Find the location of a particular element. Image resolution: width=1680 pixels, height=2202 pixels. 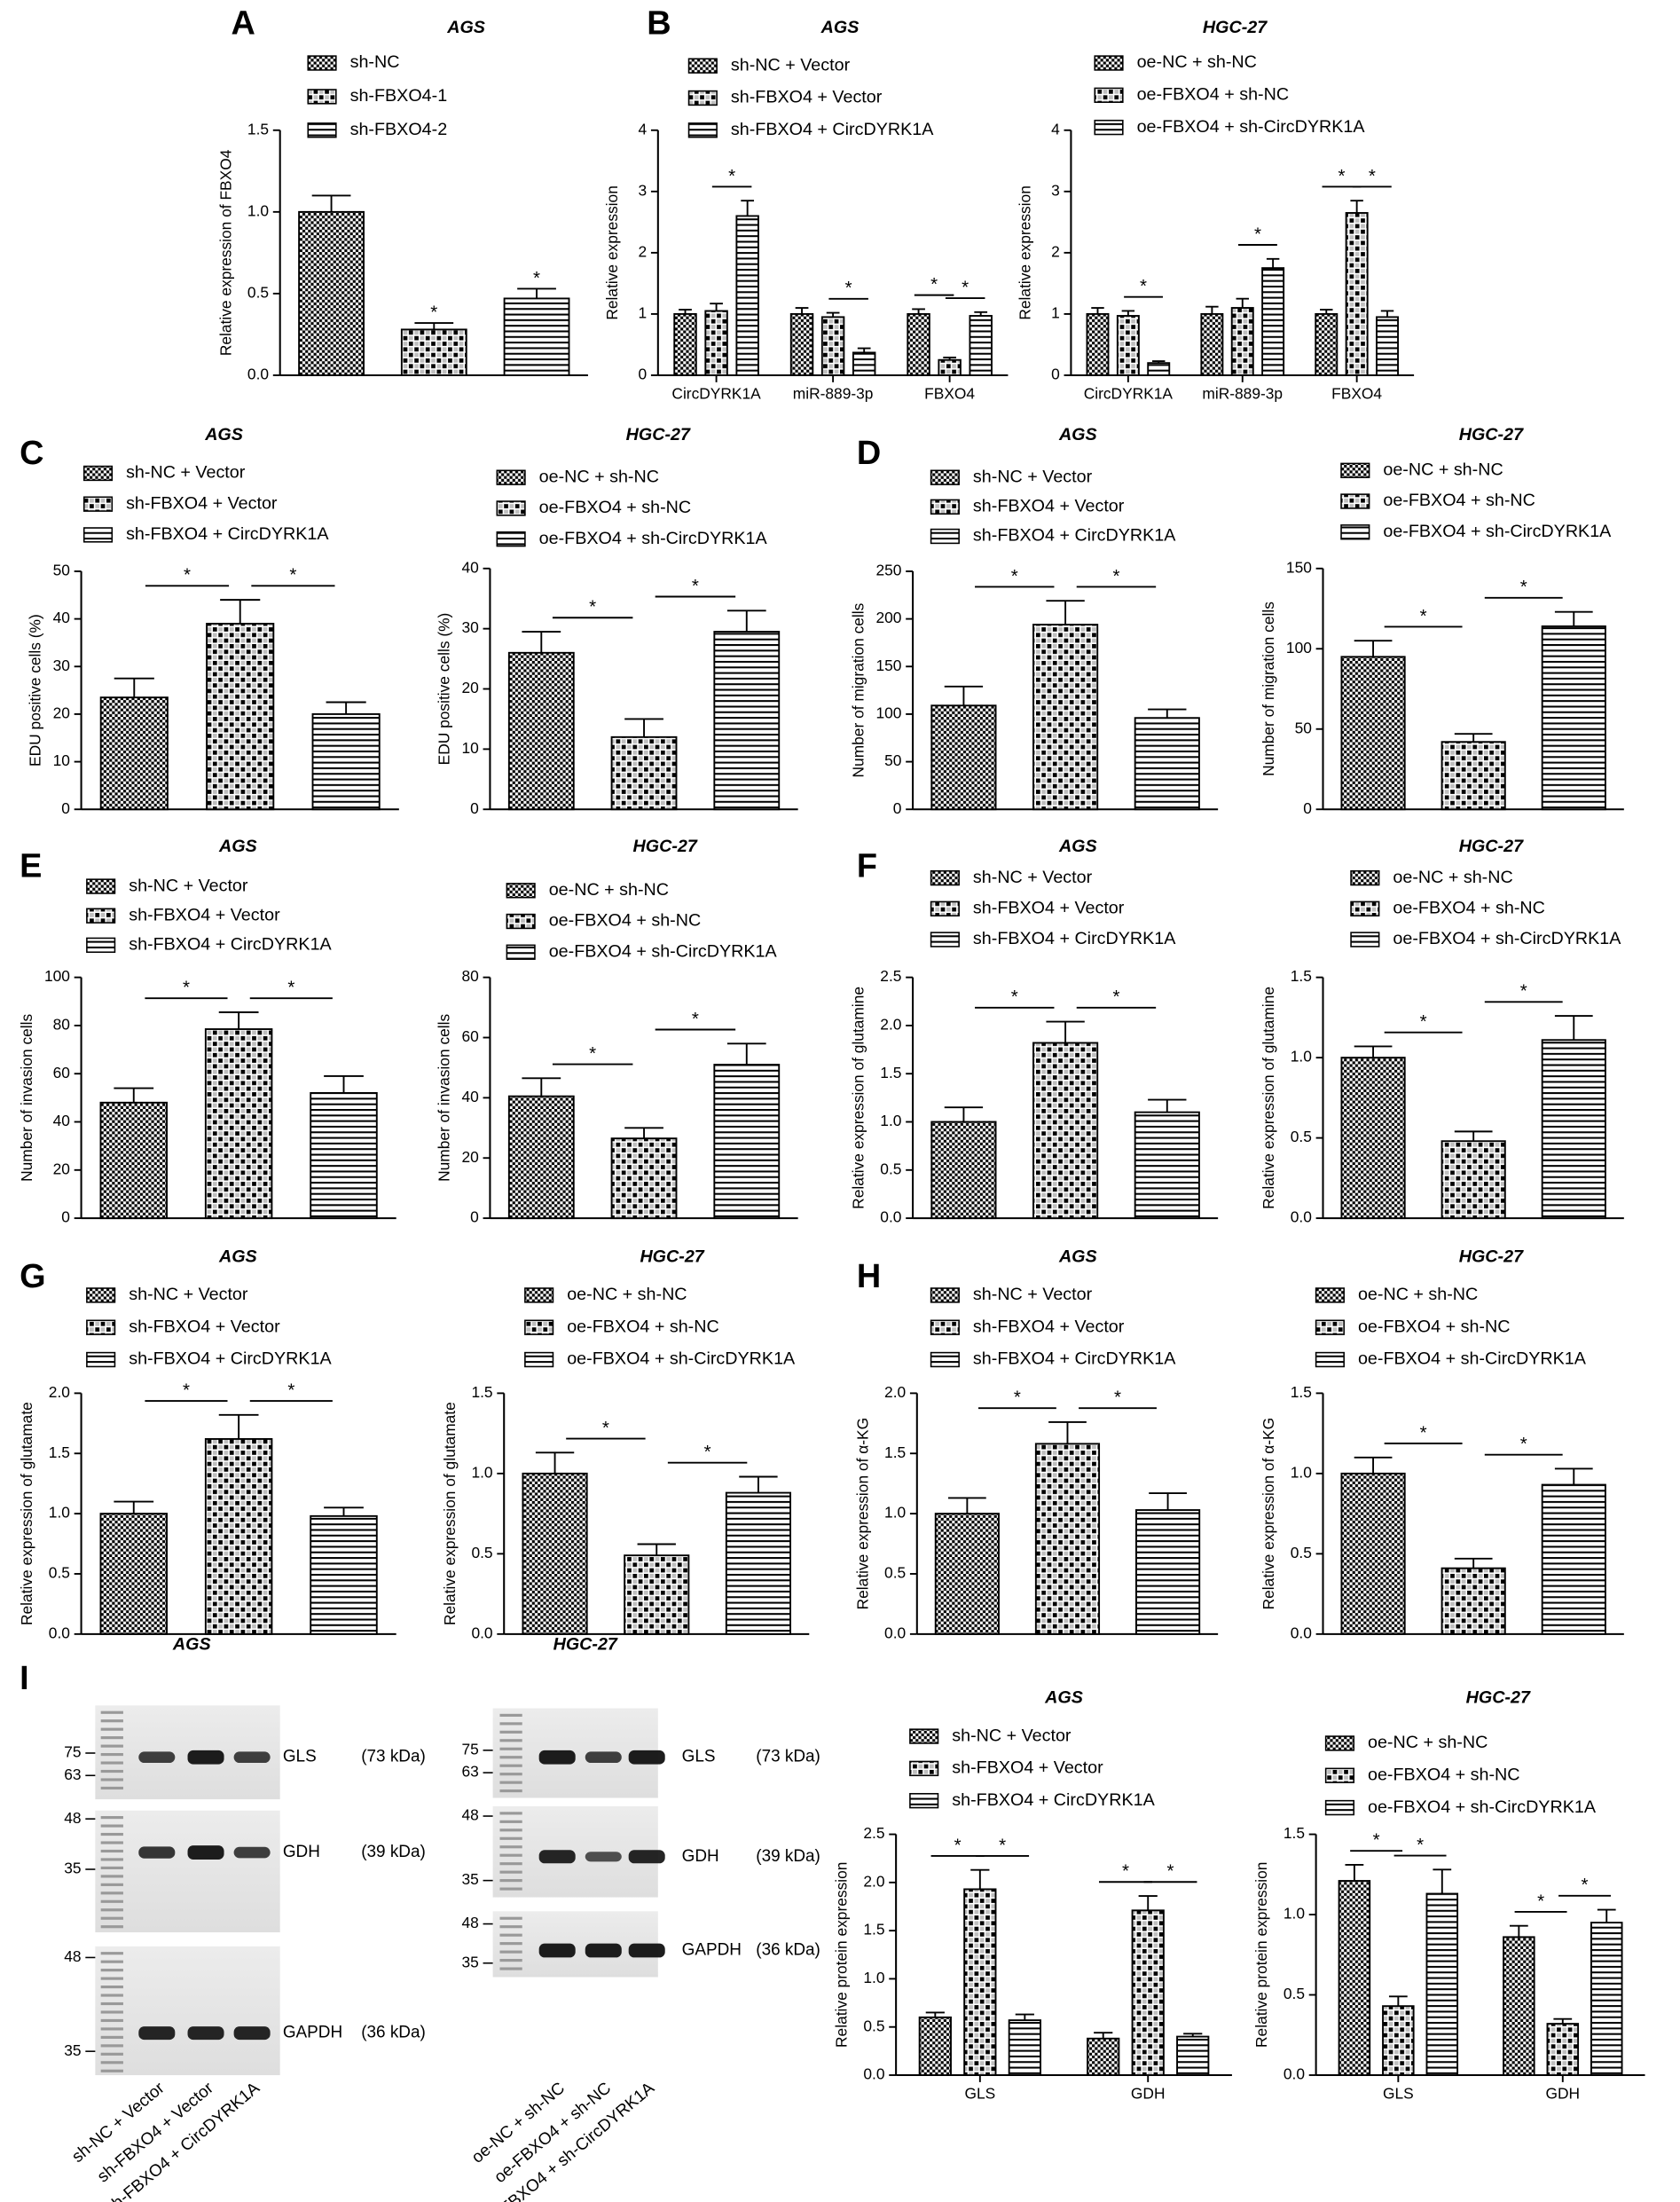

panel-letter: F is located at coordinates (867, 867).